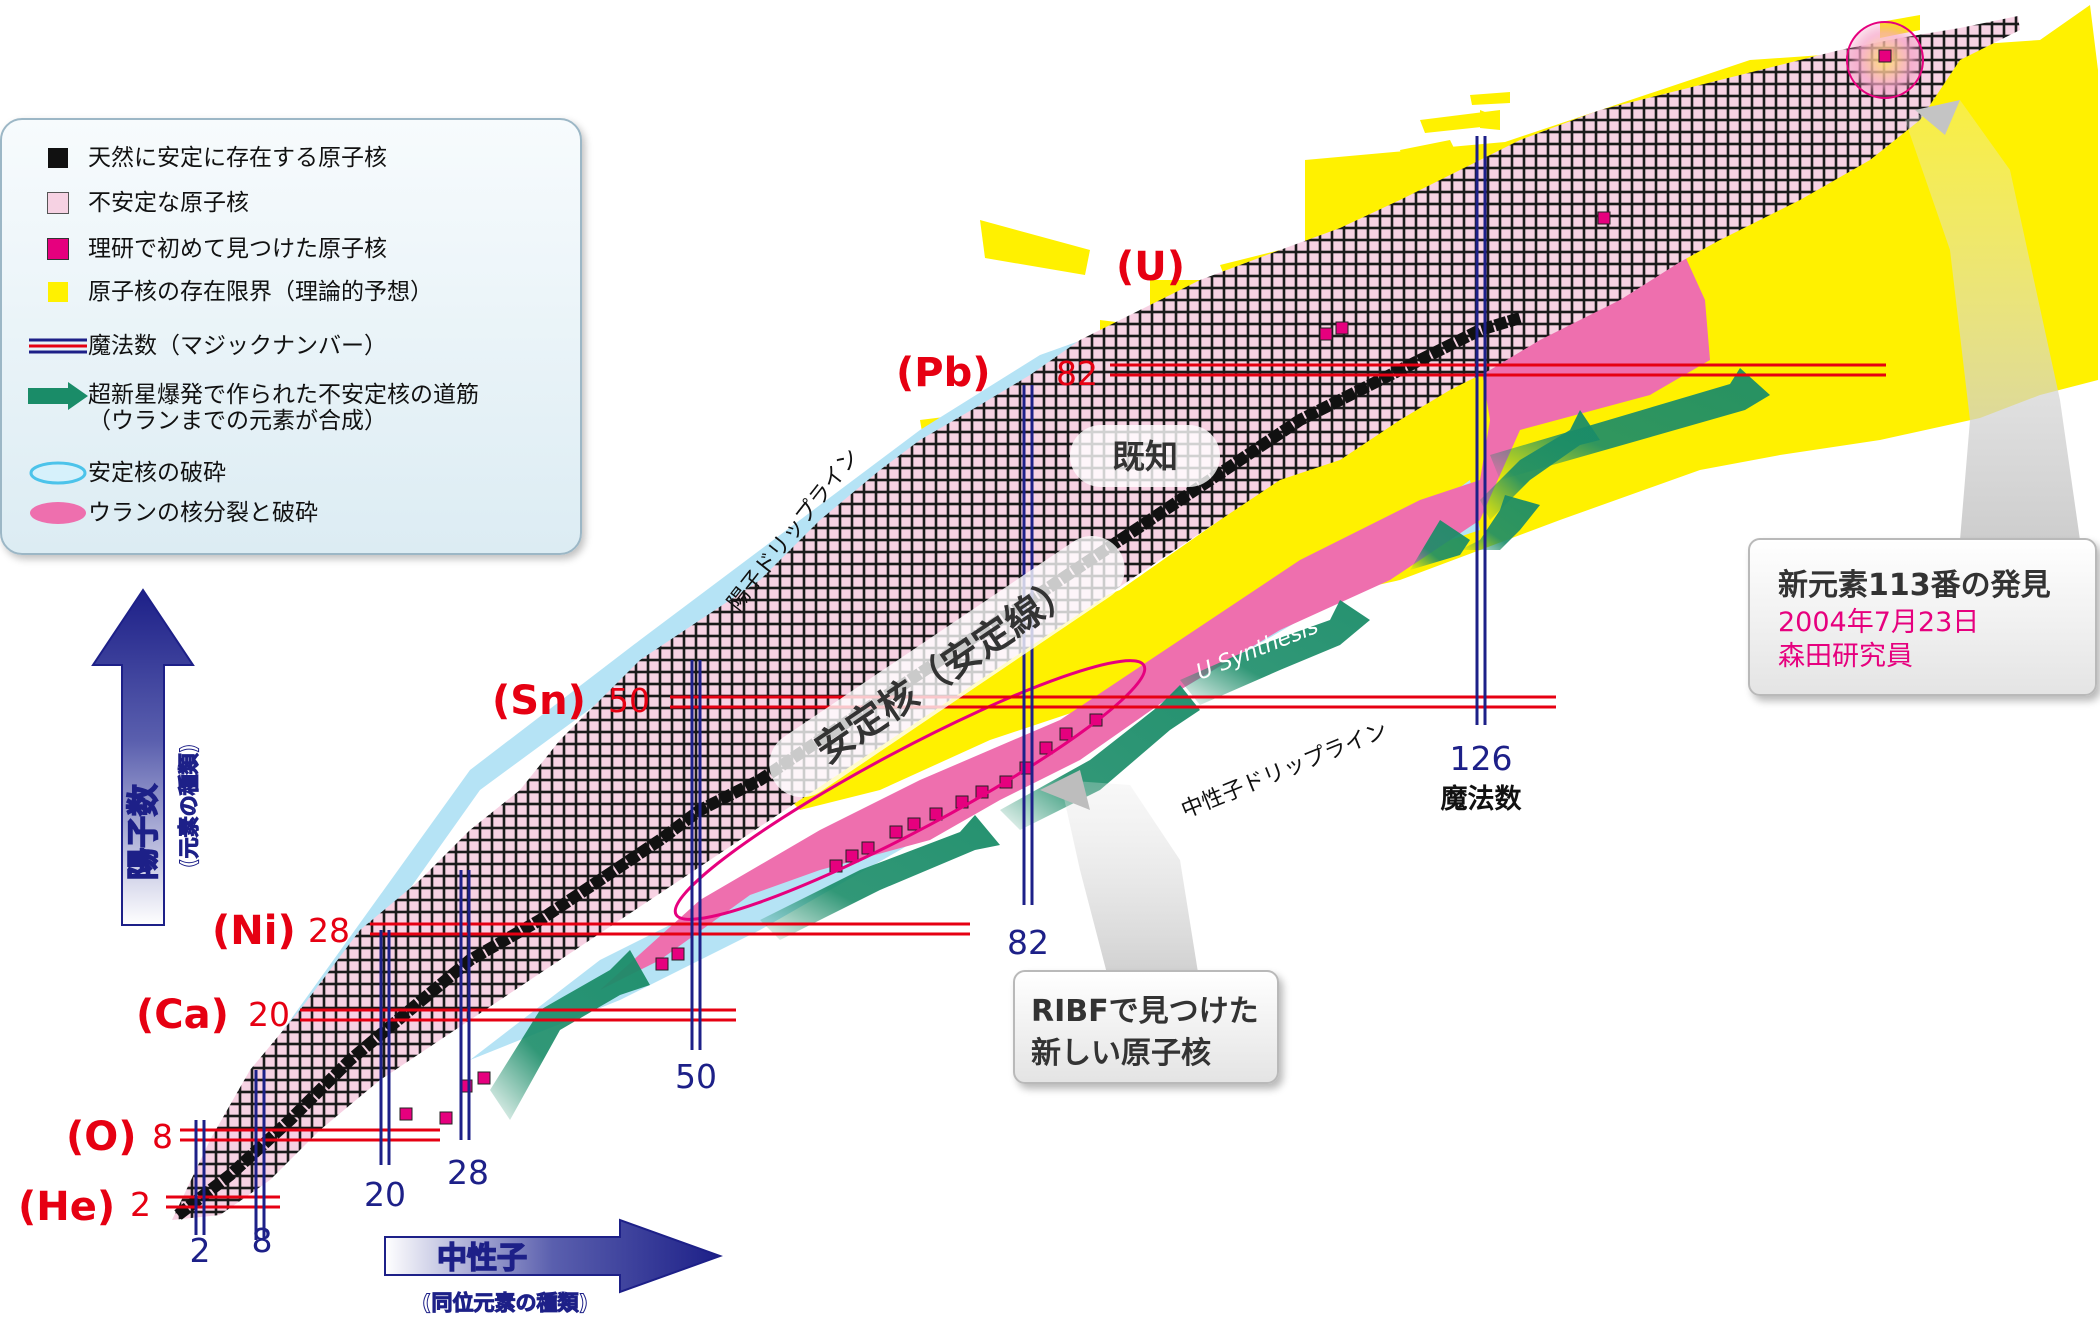 This screenshot has height=1327, width=2100. Describe the element at coordinates (1284, 771) in the screenshot. I see `neutron-drip-line-label: 中性子ドリップライン` at that location.